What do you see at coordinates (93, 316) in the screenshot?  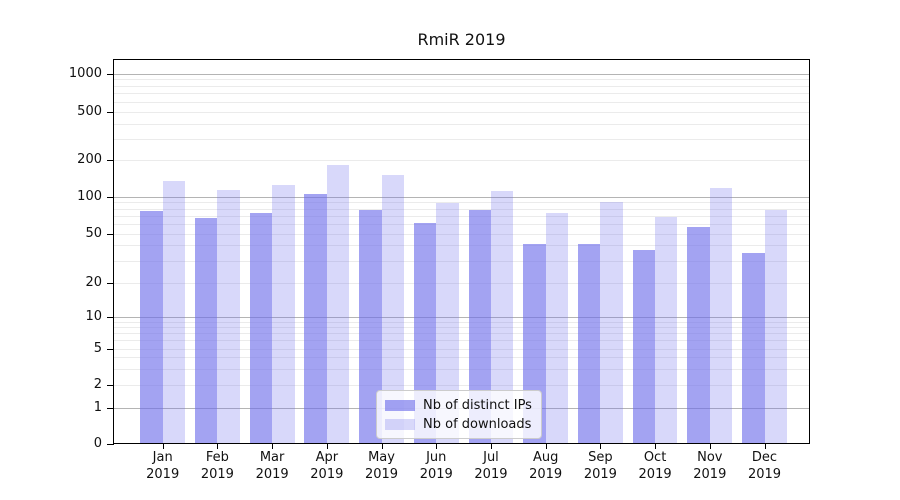 I see `y-tick-label: 10` at bounding box center [93, 316].